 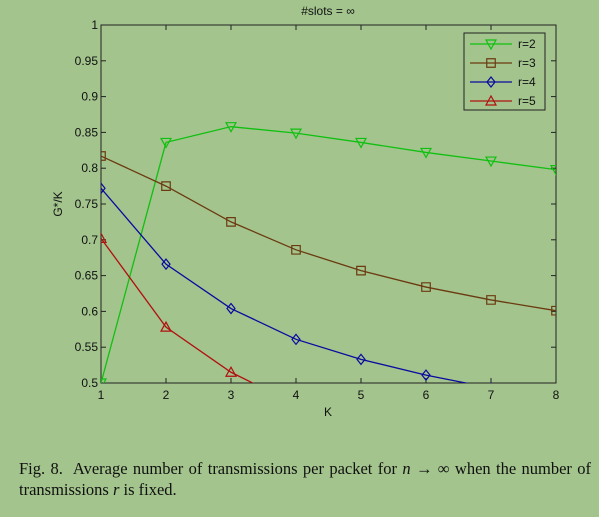 I want to click on x-tick-label: 3, so click(x=231, y=395).